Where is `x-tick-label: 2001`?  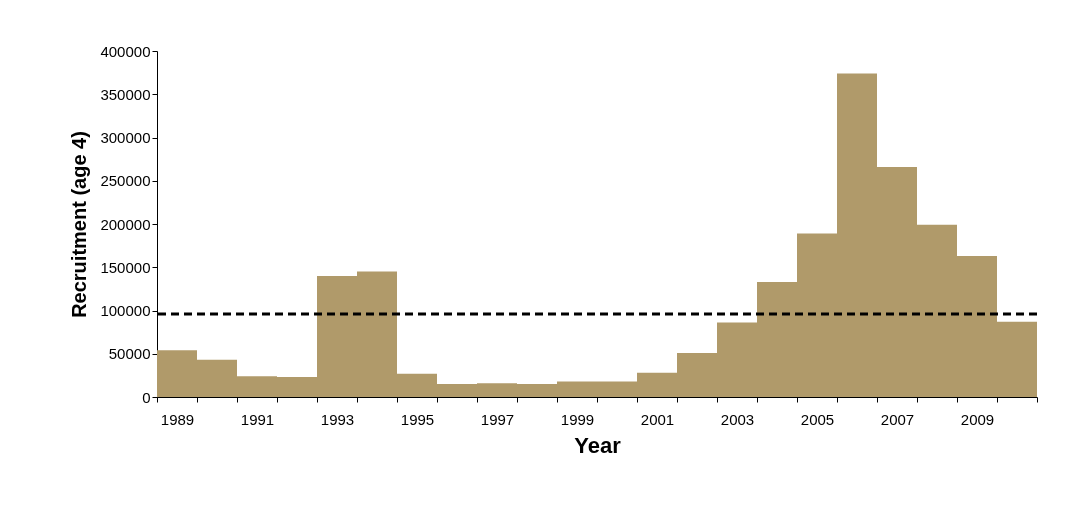 x-tick-label: 2001 is located at coordinates (657, 419).